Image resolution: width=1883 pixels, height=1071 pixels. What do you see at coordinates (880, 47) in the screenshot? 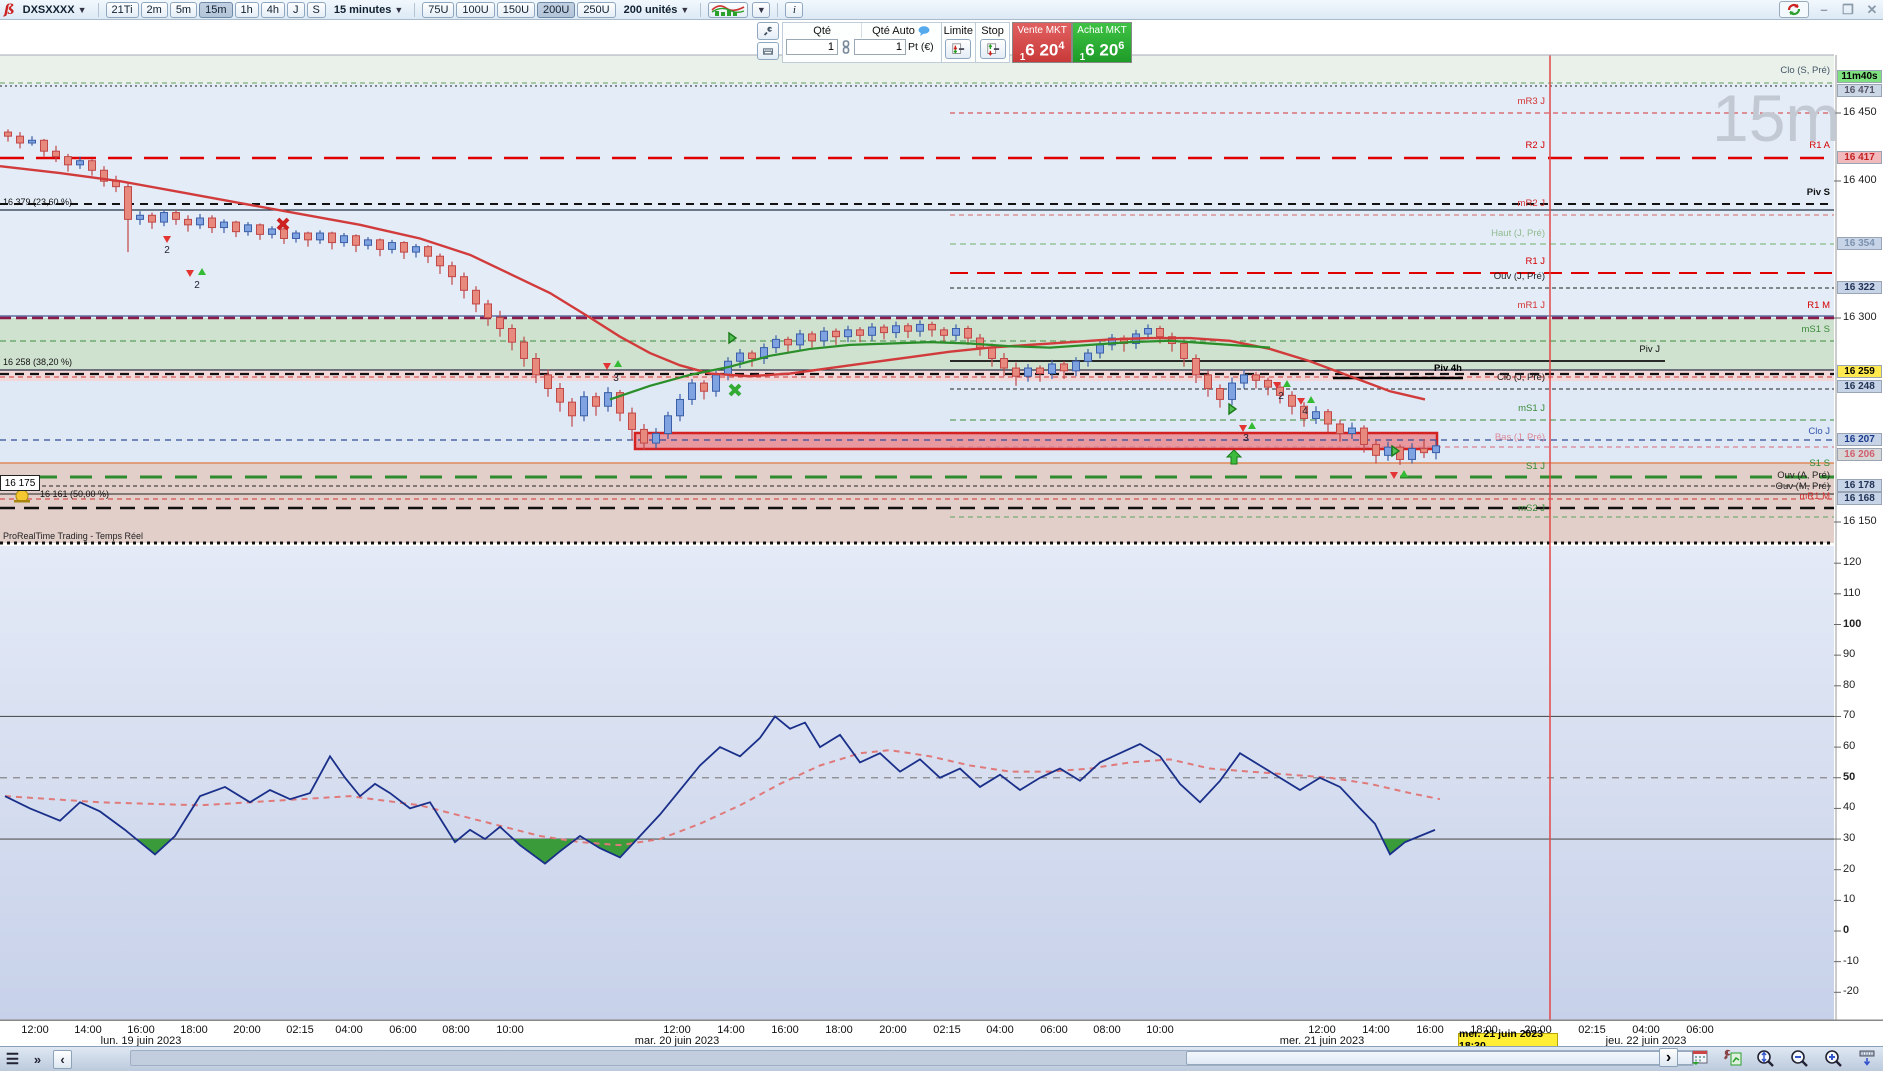
I see `points-input` at bounding box center [880, 47].